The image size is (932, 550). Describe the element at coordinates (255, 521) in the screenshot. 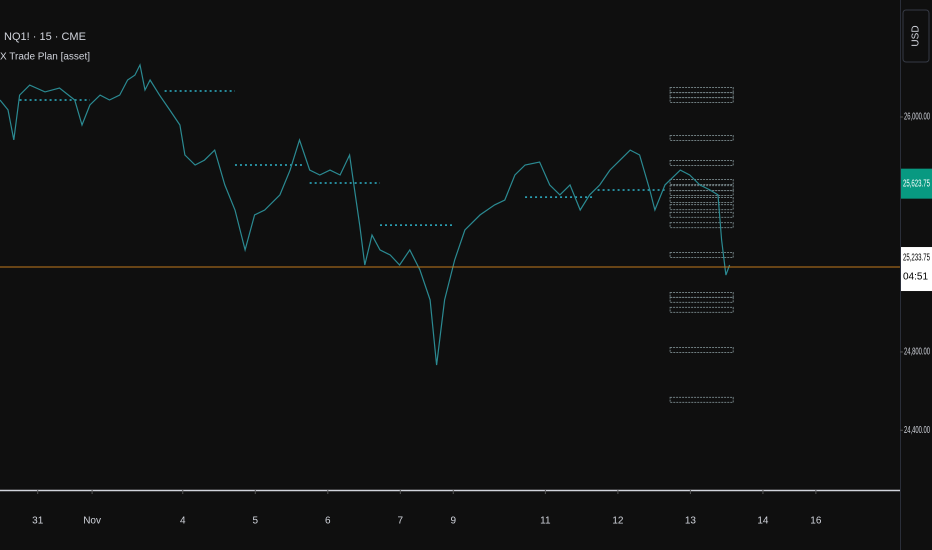

I see `x-tick-label: 5` at that location.